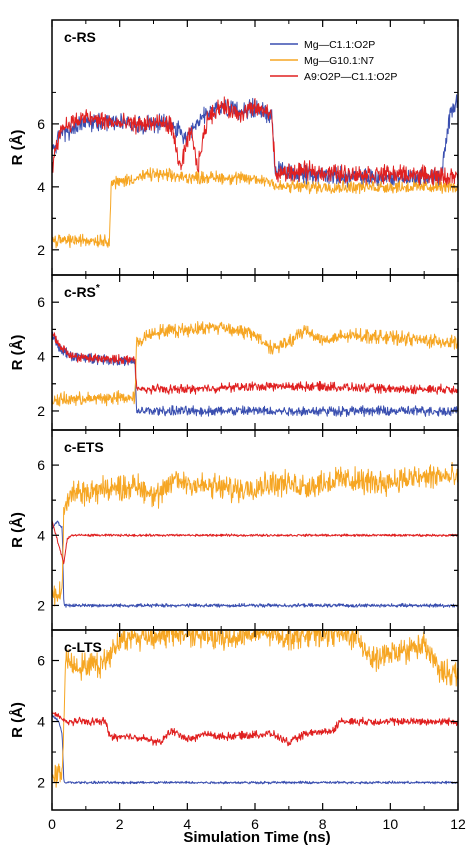 The width and height of the screenshot is (469, 848). Describe the element at coordinates (323, 824) in the screenshot. I see `x-tick-label: 8` at that location.